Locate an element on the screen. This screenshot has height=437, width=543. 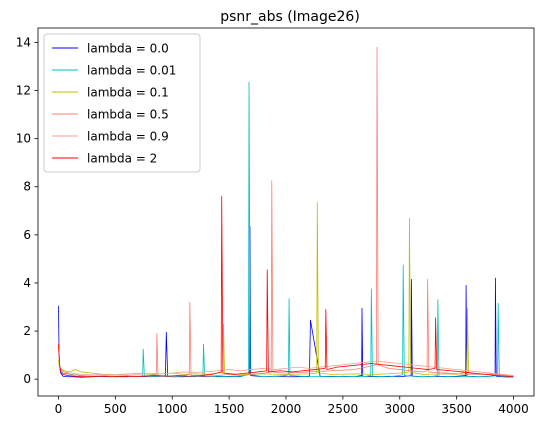
y-tick-label: 14 is located at coordinates (23, 42).